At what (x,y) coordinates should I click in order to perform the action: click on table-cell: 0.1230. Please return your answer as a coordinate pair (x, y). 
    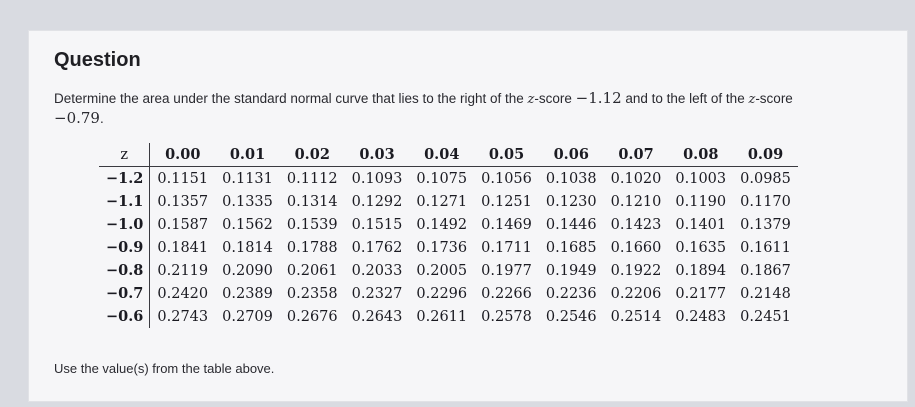
    Looking at the image, I should click on (571, 201).